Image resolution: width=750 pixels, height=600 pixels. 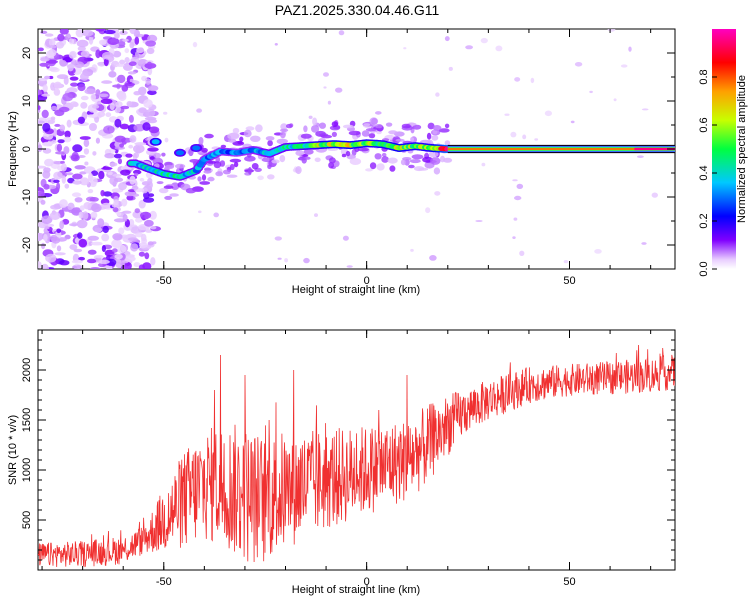 I want to click on colorbar-tick-label: 0.6, so click(x=704, y=124).